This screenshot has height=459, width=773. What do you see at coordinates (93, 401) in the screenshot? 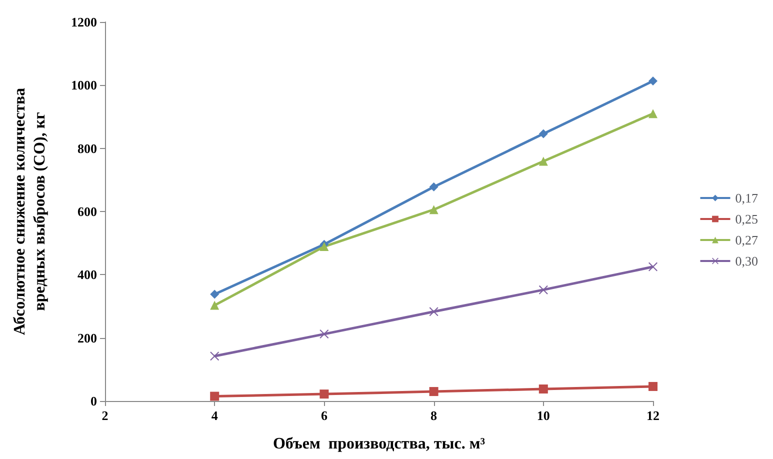
I see `y-tick-label: 0` at bounding box center [93, 401].